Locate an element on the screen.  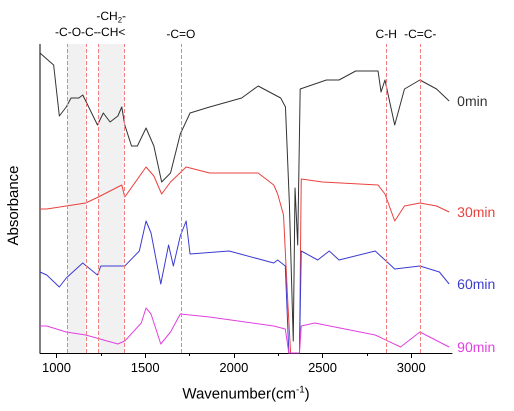
ref-line-label: -C=O is located at coordinates (181, 34).